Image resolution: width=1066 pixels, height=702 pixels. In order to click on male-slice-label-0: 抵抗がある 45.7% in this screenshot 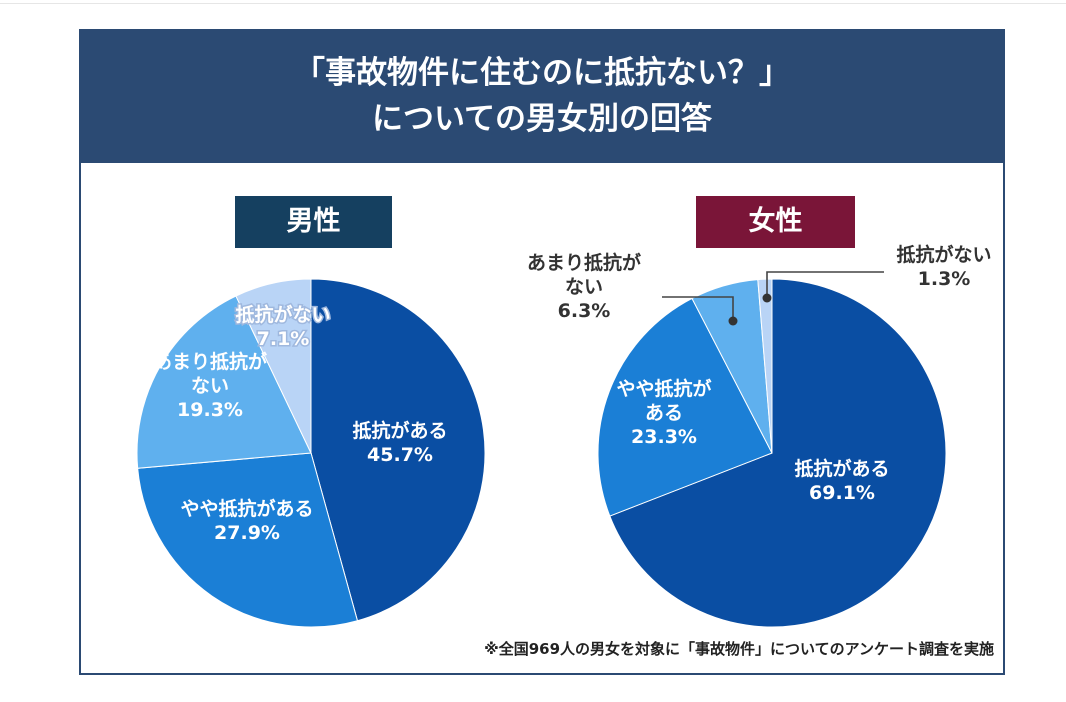, I will do `click(399, 442)`.